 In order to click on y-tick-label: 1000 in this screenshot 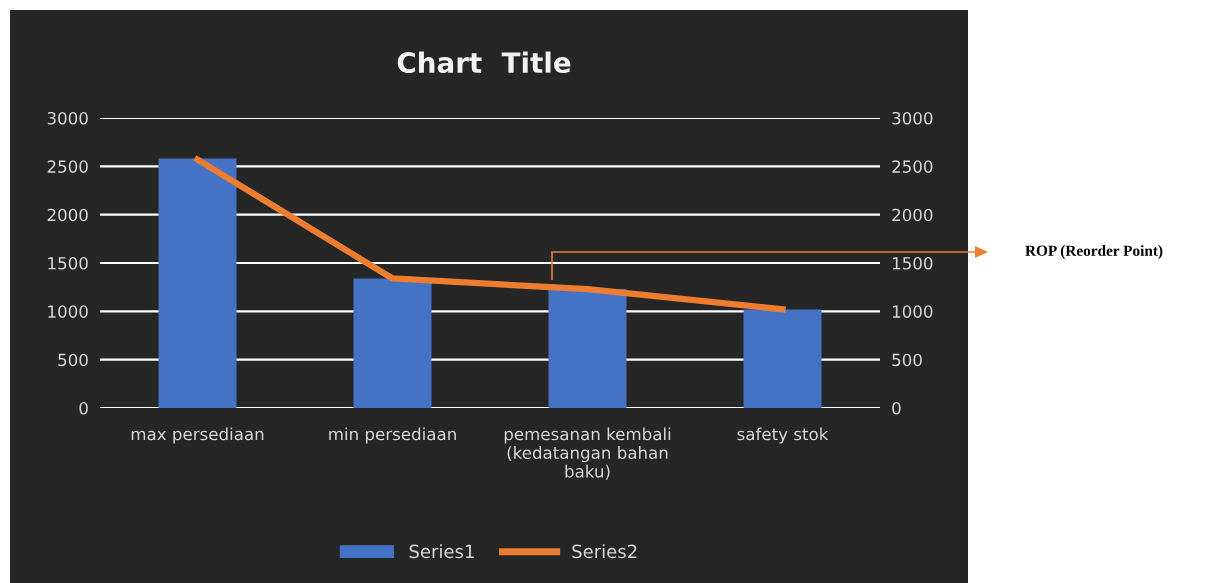, I will do `click(68, 311)`.